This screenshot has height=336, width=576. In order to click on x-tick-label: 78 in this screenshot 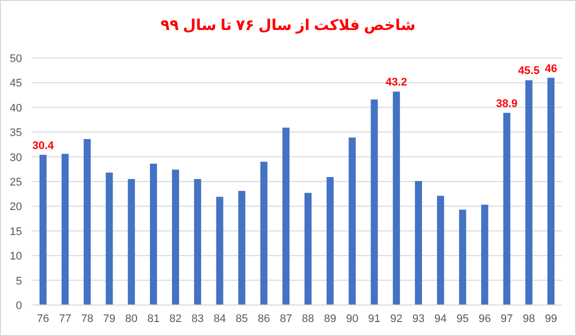, I will do `click(87, 319)`.